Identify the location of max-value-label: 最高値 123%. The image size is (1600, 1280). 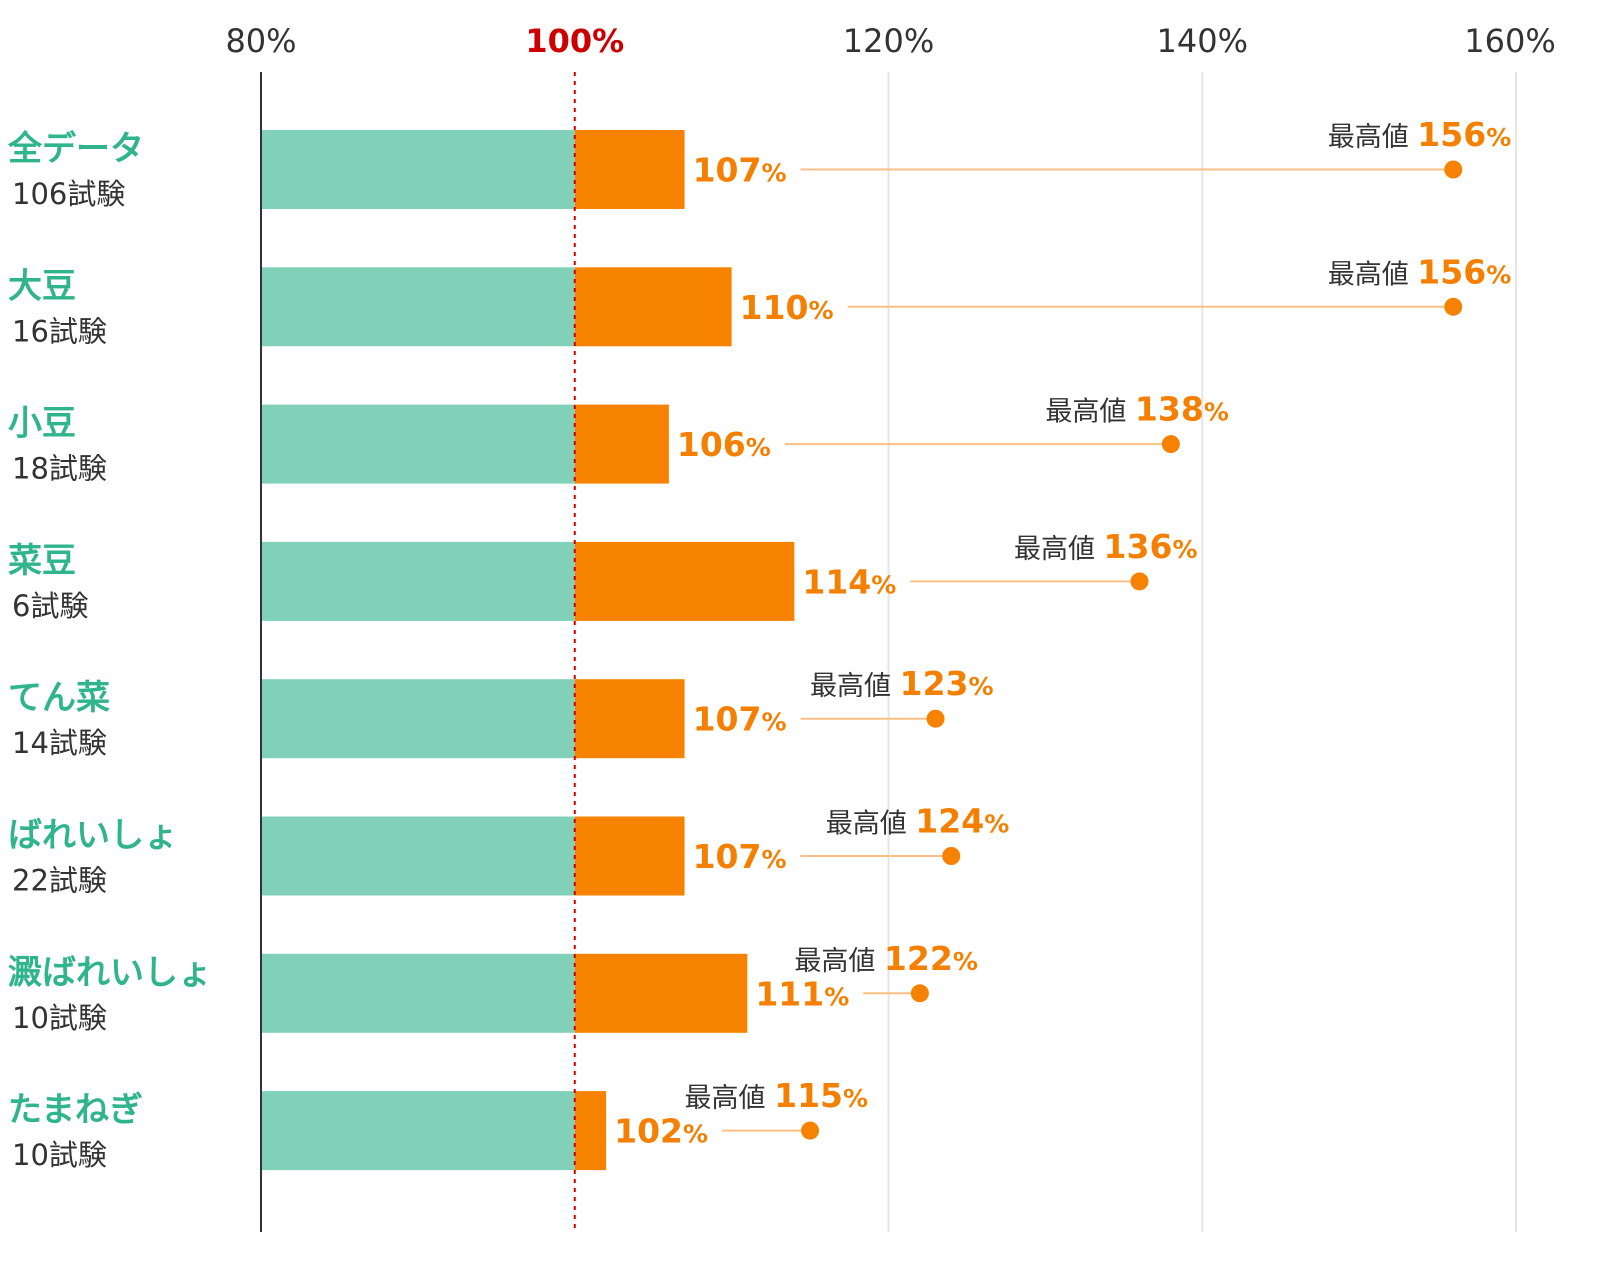
(902, 683).